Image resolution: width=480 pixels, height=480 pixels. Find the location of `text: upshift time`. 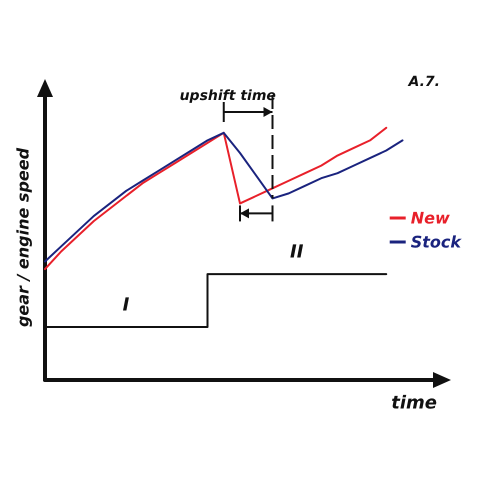

text: upshift time is located at coordinates (228, 96).